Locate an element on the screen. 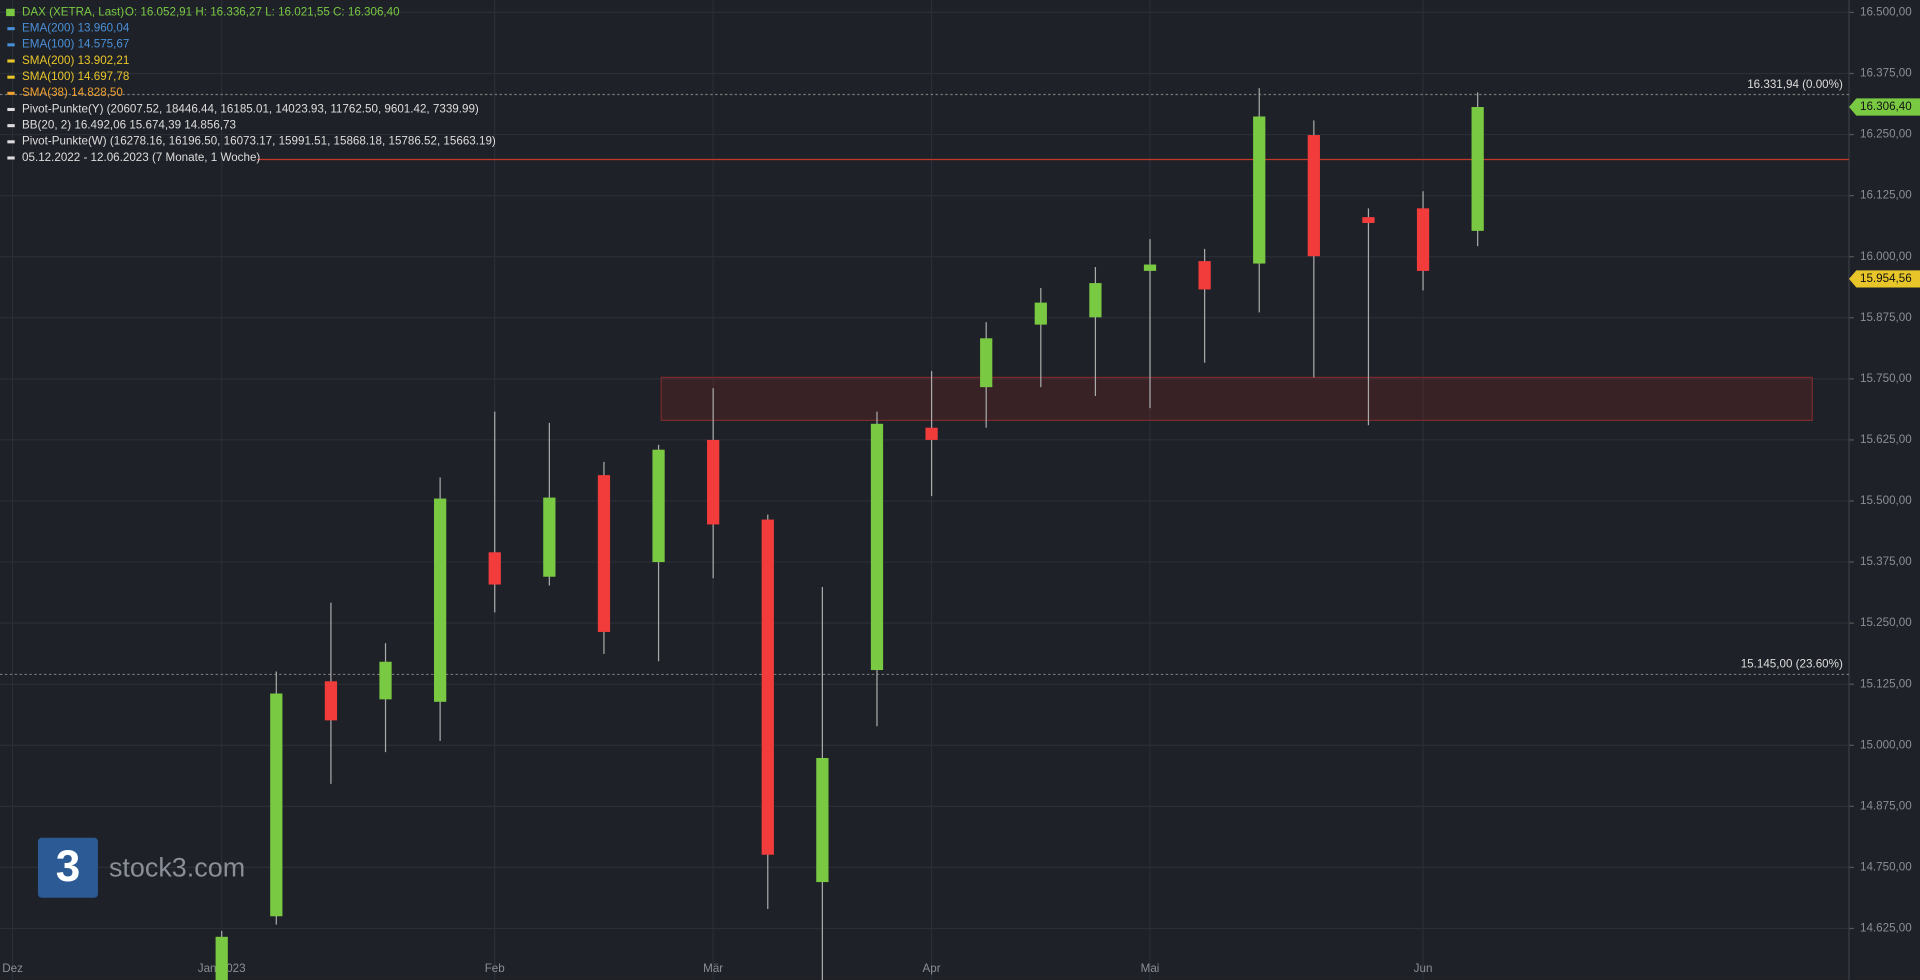  legend-entry: EMA(200) 13.960,04 is located at coordinates (76, 27).